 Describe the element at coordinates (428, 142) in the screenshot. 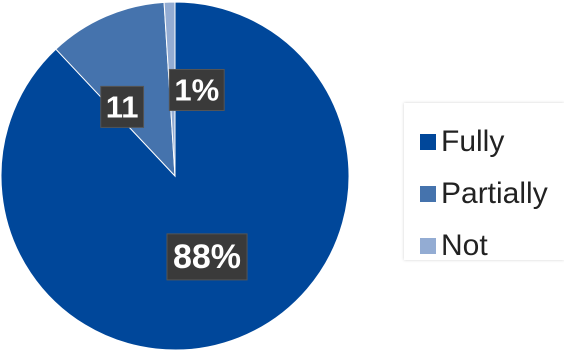

I see `legend-swatch-fully` at that location.